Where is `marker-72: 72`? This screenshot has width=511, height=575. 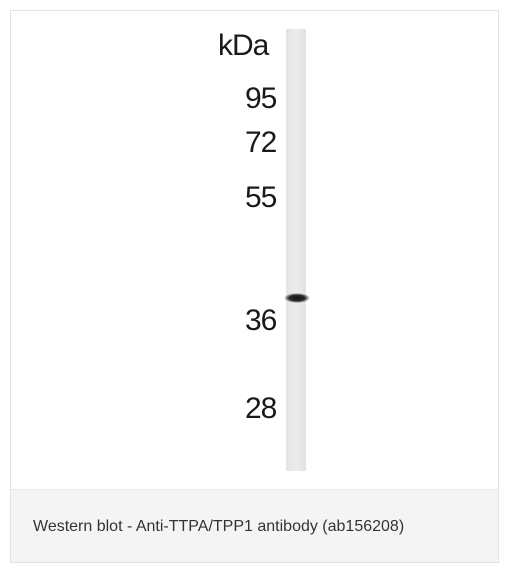 marker-72: 72 is located at coordinates (261, 142).